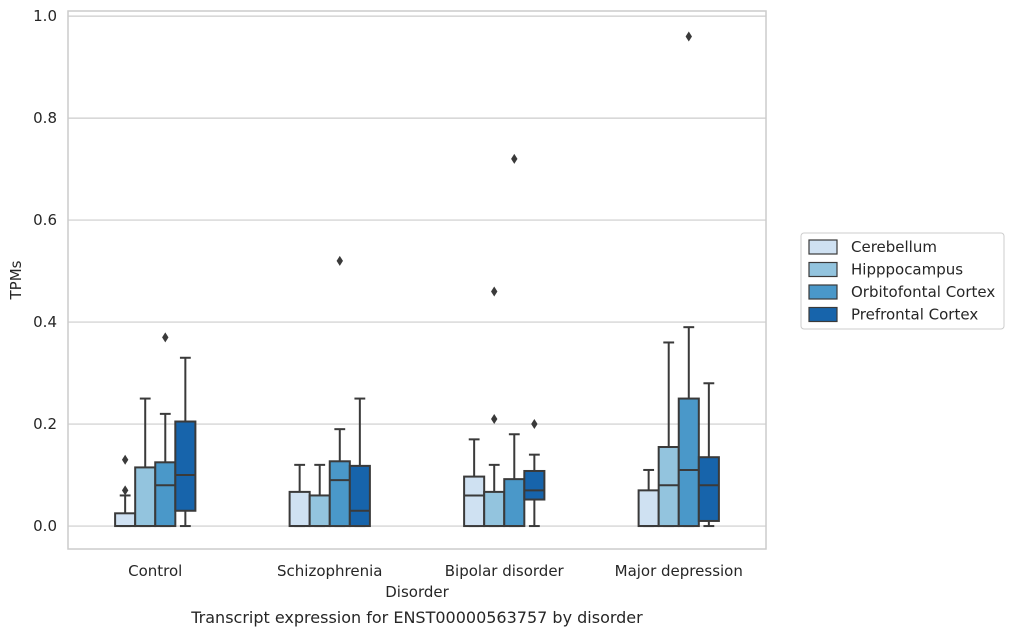  What do you see at coordinates (417, 592) in the screenshot?
I see `x-axis-label: Disorder` at bounding box center [417, 592].